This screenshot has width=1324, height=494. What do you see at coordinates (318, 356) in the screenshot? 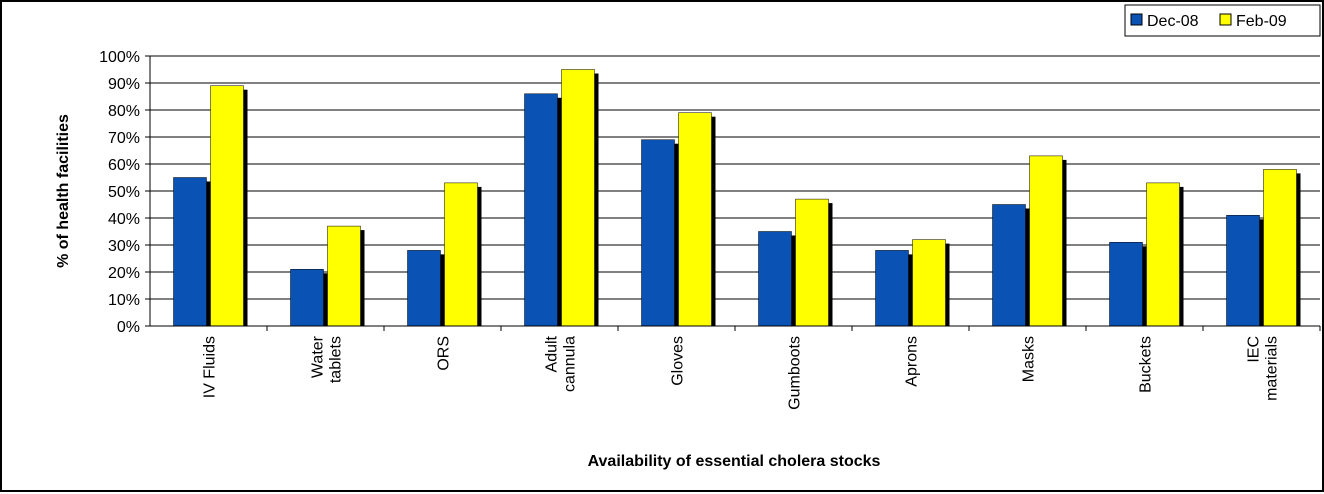
I see `x-tick-label: Water` at bounding box center [318, 356].